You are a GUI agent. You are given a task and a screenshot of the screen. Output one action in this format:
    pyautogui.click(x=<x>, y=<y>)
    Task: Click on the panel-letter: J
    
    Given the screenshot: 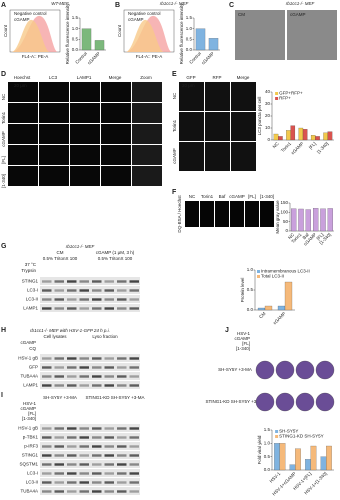 What is the action you would take?
    pyautogui.click(x=227, y=330)
    